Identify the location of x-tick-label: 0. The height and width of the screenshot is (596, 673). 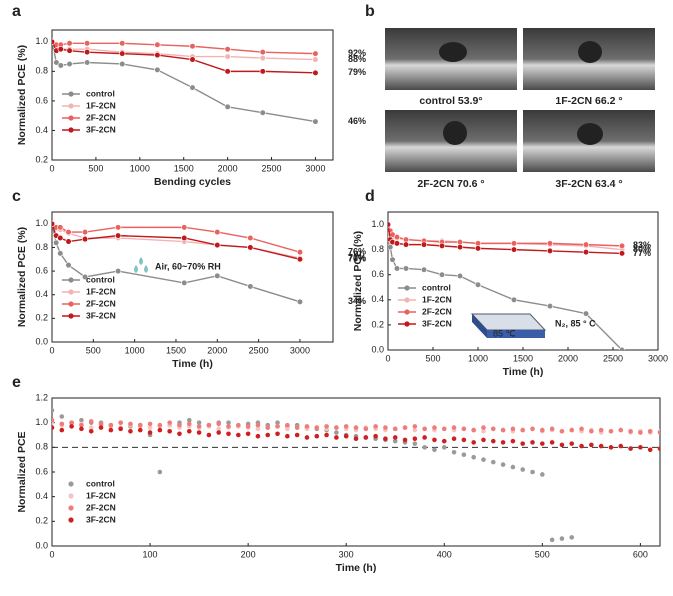
(51, 554).